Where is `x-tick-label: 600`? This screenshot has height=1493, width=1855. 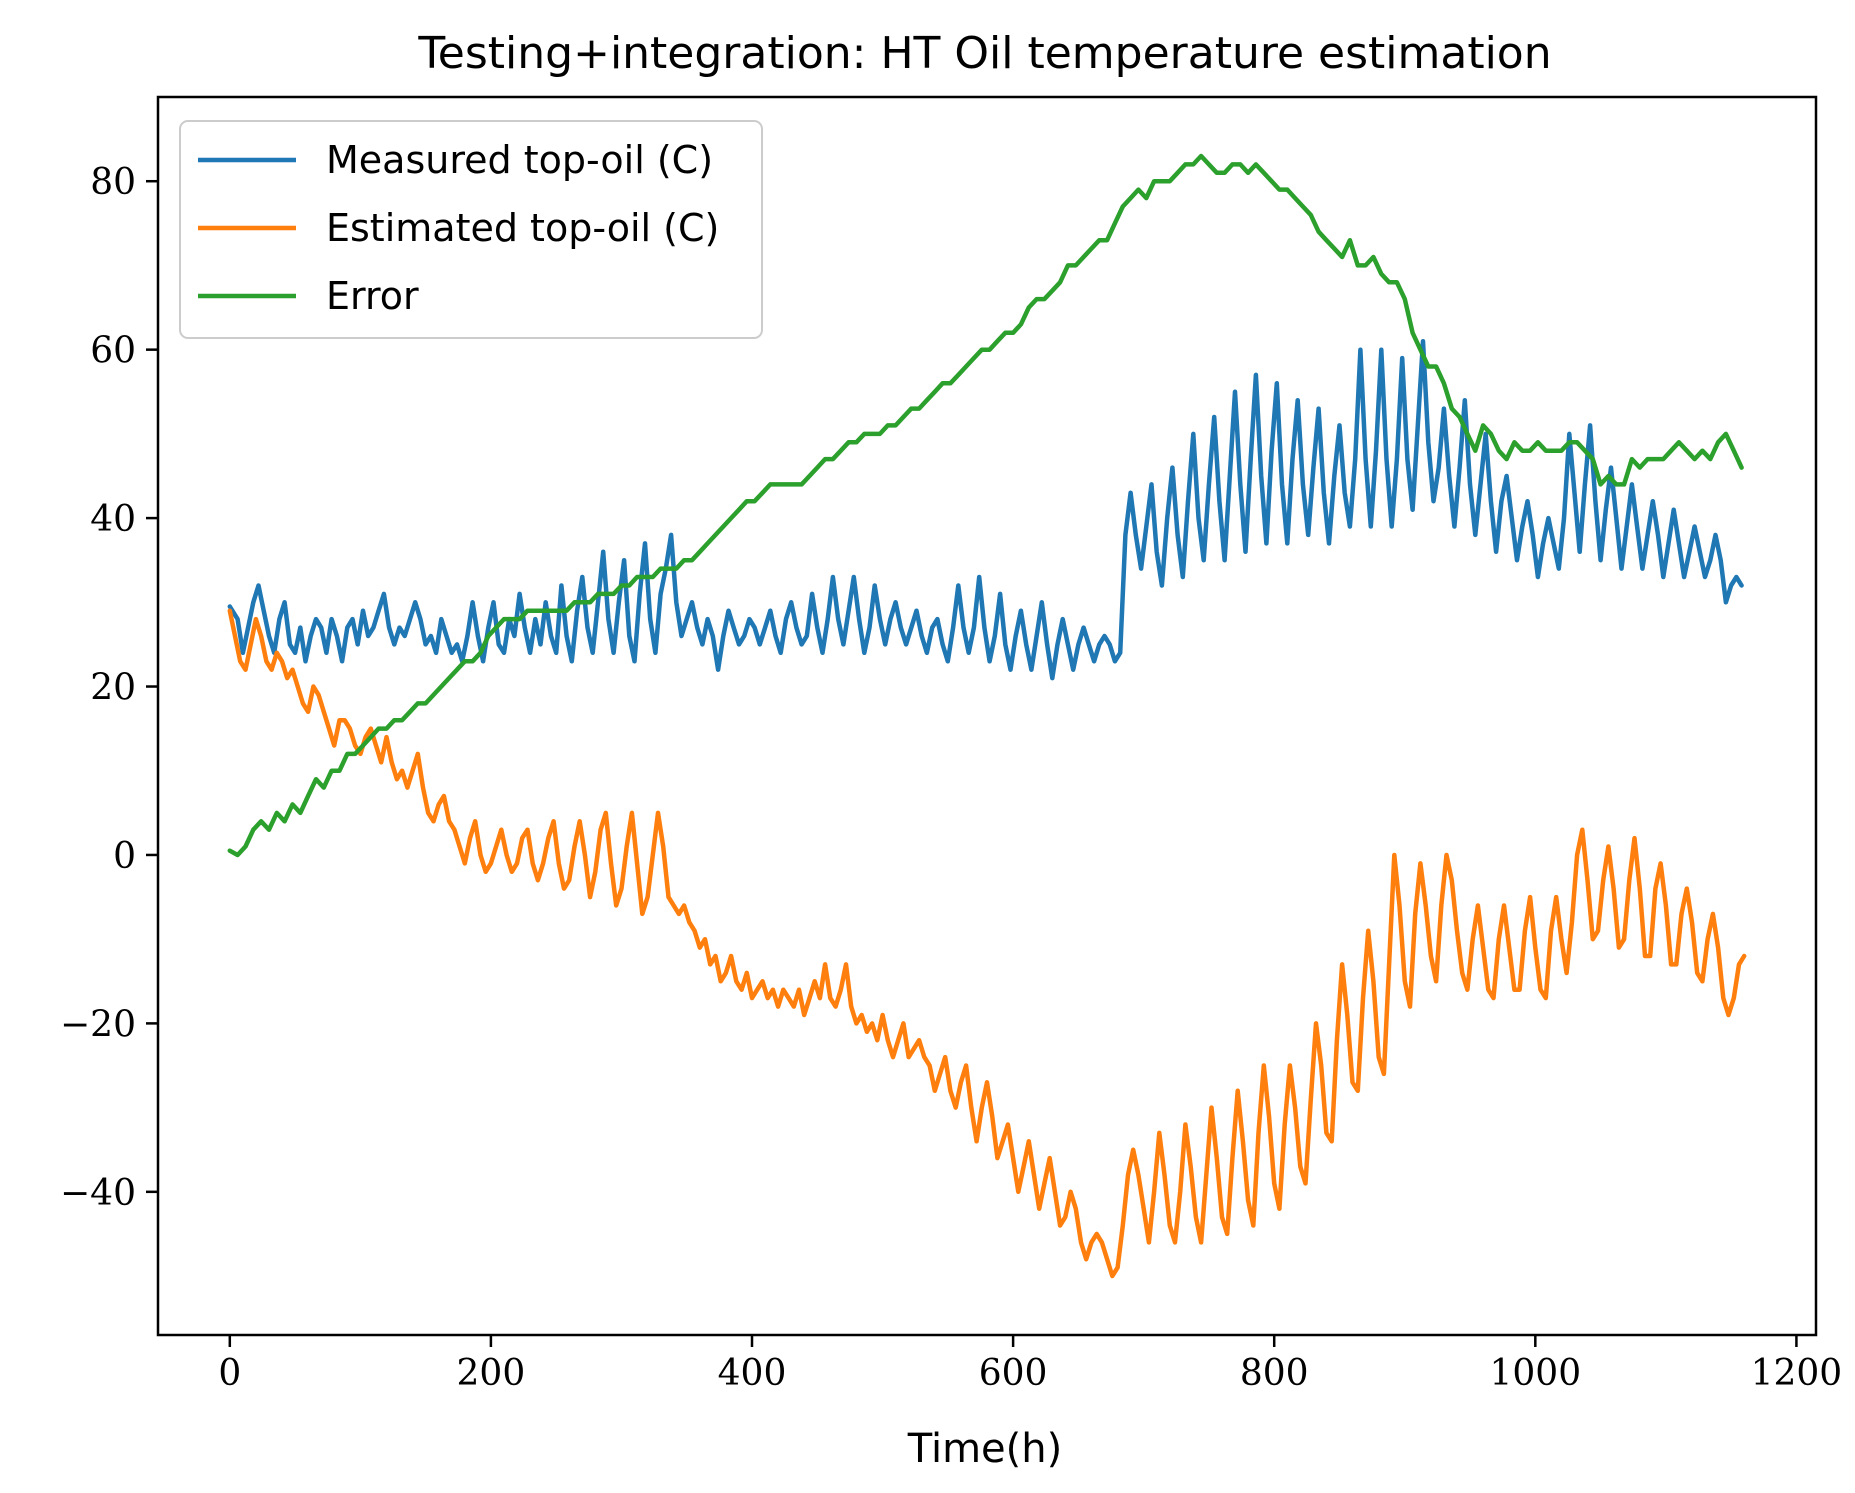
x-tick-label: 600 is located at coordinates (1013, 1373).